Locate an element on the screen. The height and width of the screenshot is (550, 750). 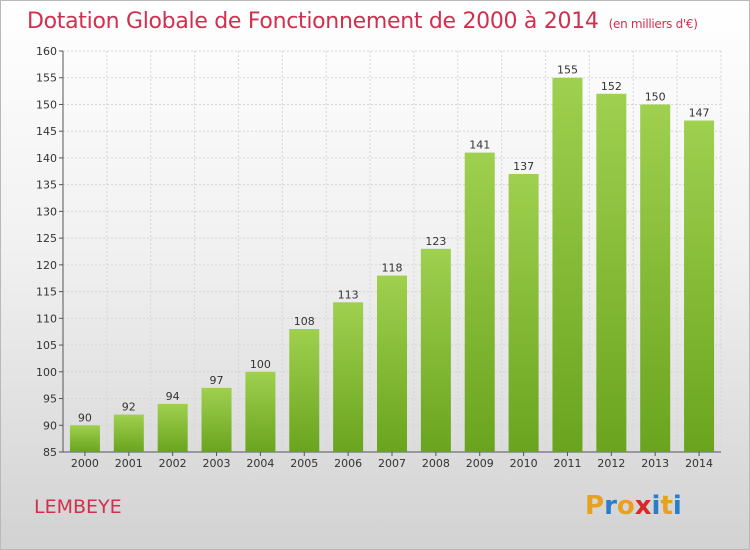
x-tick-label: 2010 is located at coordinates (524, 463).